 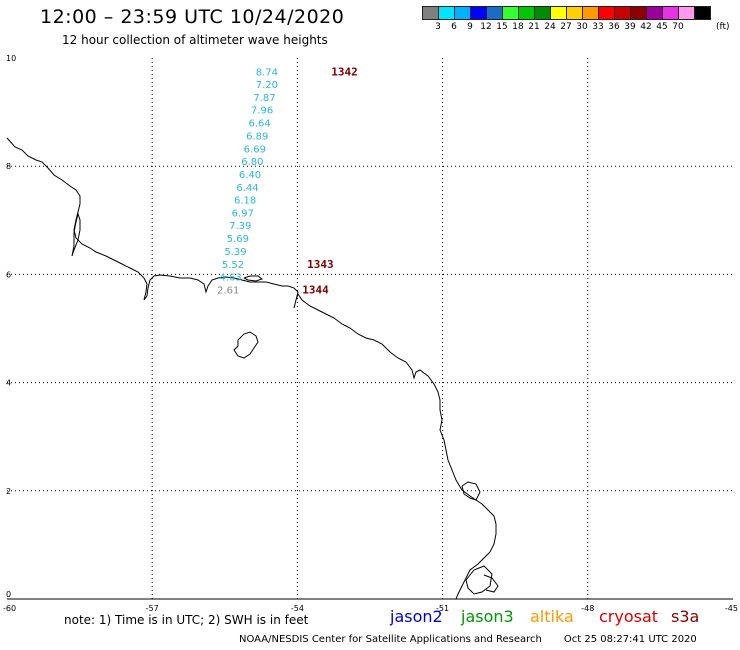 I want to click on inland-lake, so click(x=246, y=345).